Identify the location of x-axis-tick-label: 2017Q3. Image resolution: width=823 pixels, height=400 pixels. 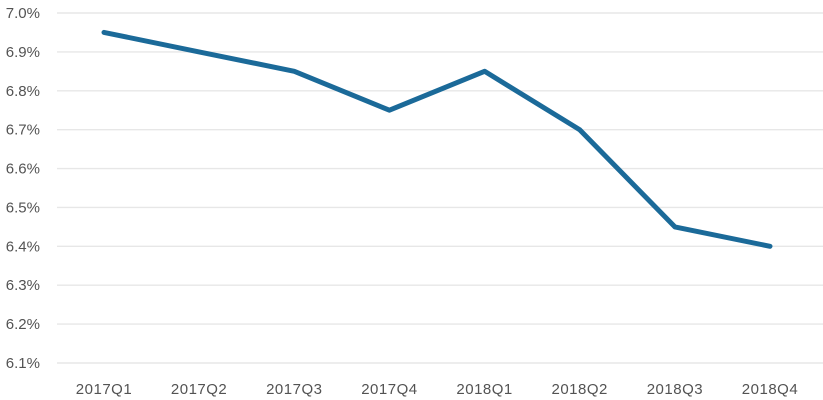
(294, 389).